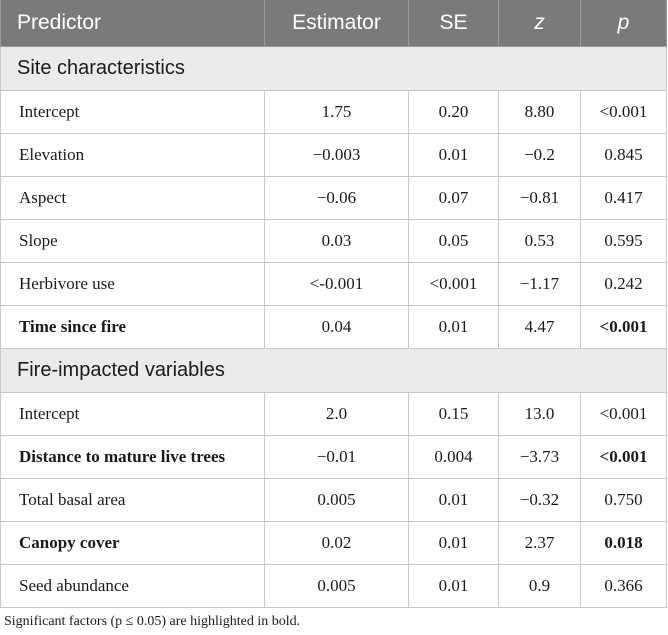  I want to click on cell-se: 0.07, so click(453, 198).